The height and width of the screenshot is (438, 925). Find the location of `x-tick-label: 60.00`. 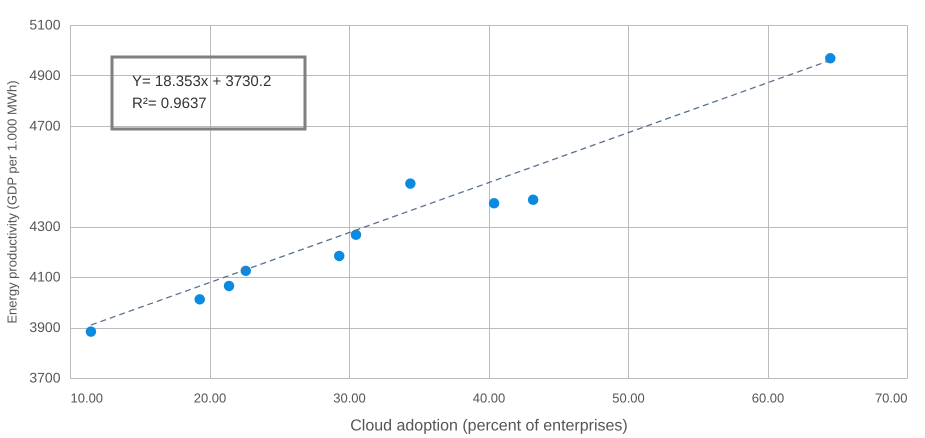

x-tick-label: 60.00 is located at coordinates (768, 398).